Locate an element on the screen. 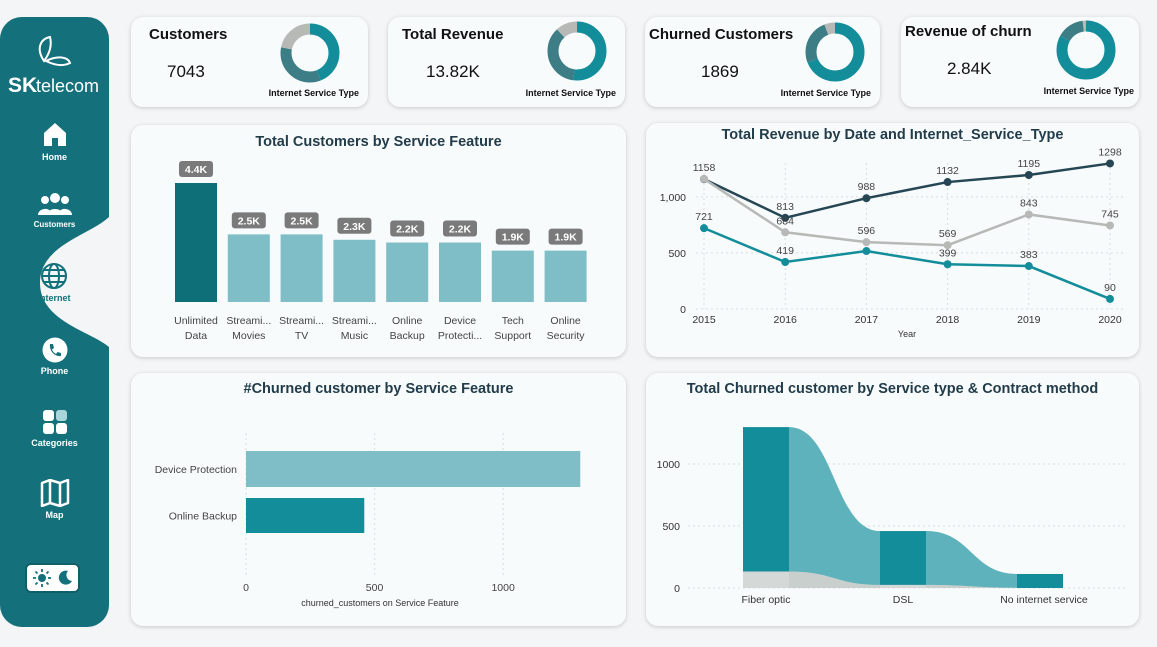 The height and width of the screenshot is (647, 1157). kpi-value: 7043 is located at coordinates (186, 71).